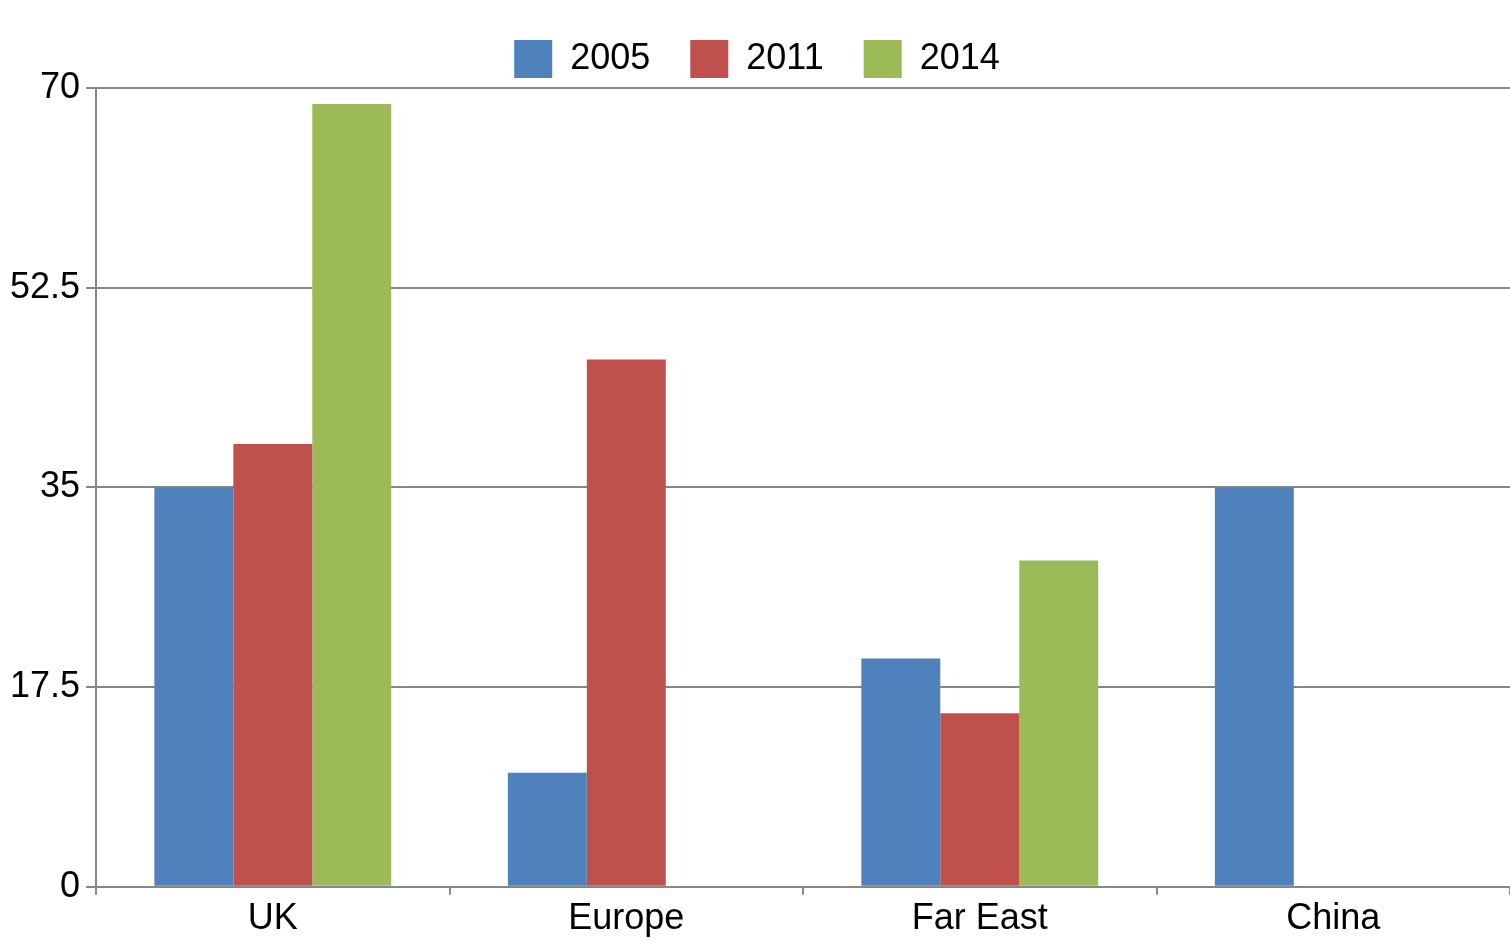 This screenshot has width=1510, height=944. What do you see at coordinates (70, 884) in the screenshot?
I see `y-tick-label: 0` at bounding box center [70, 884].